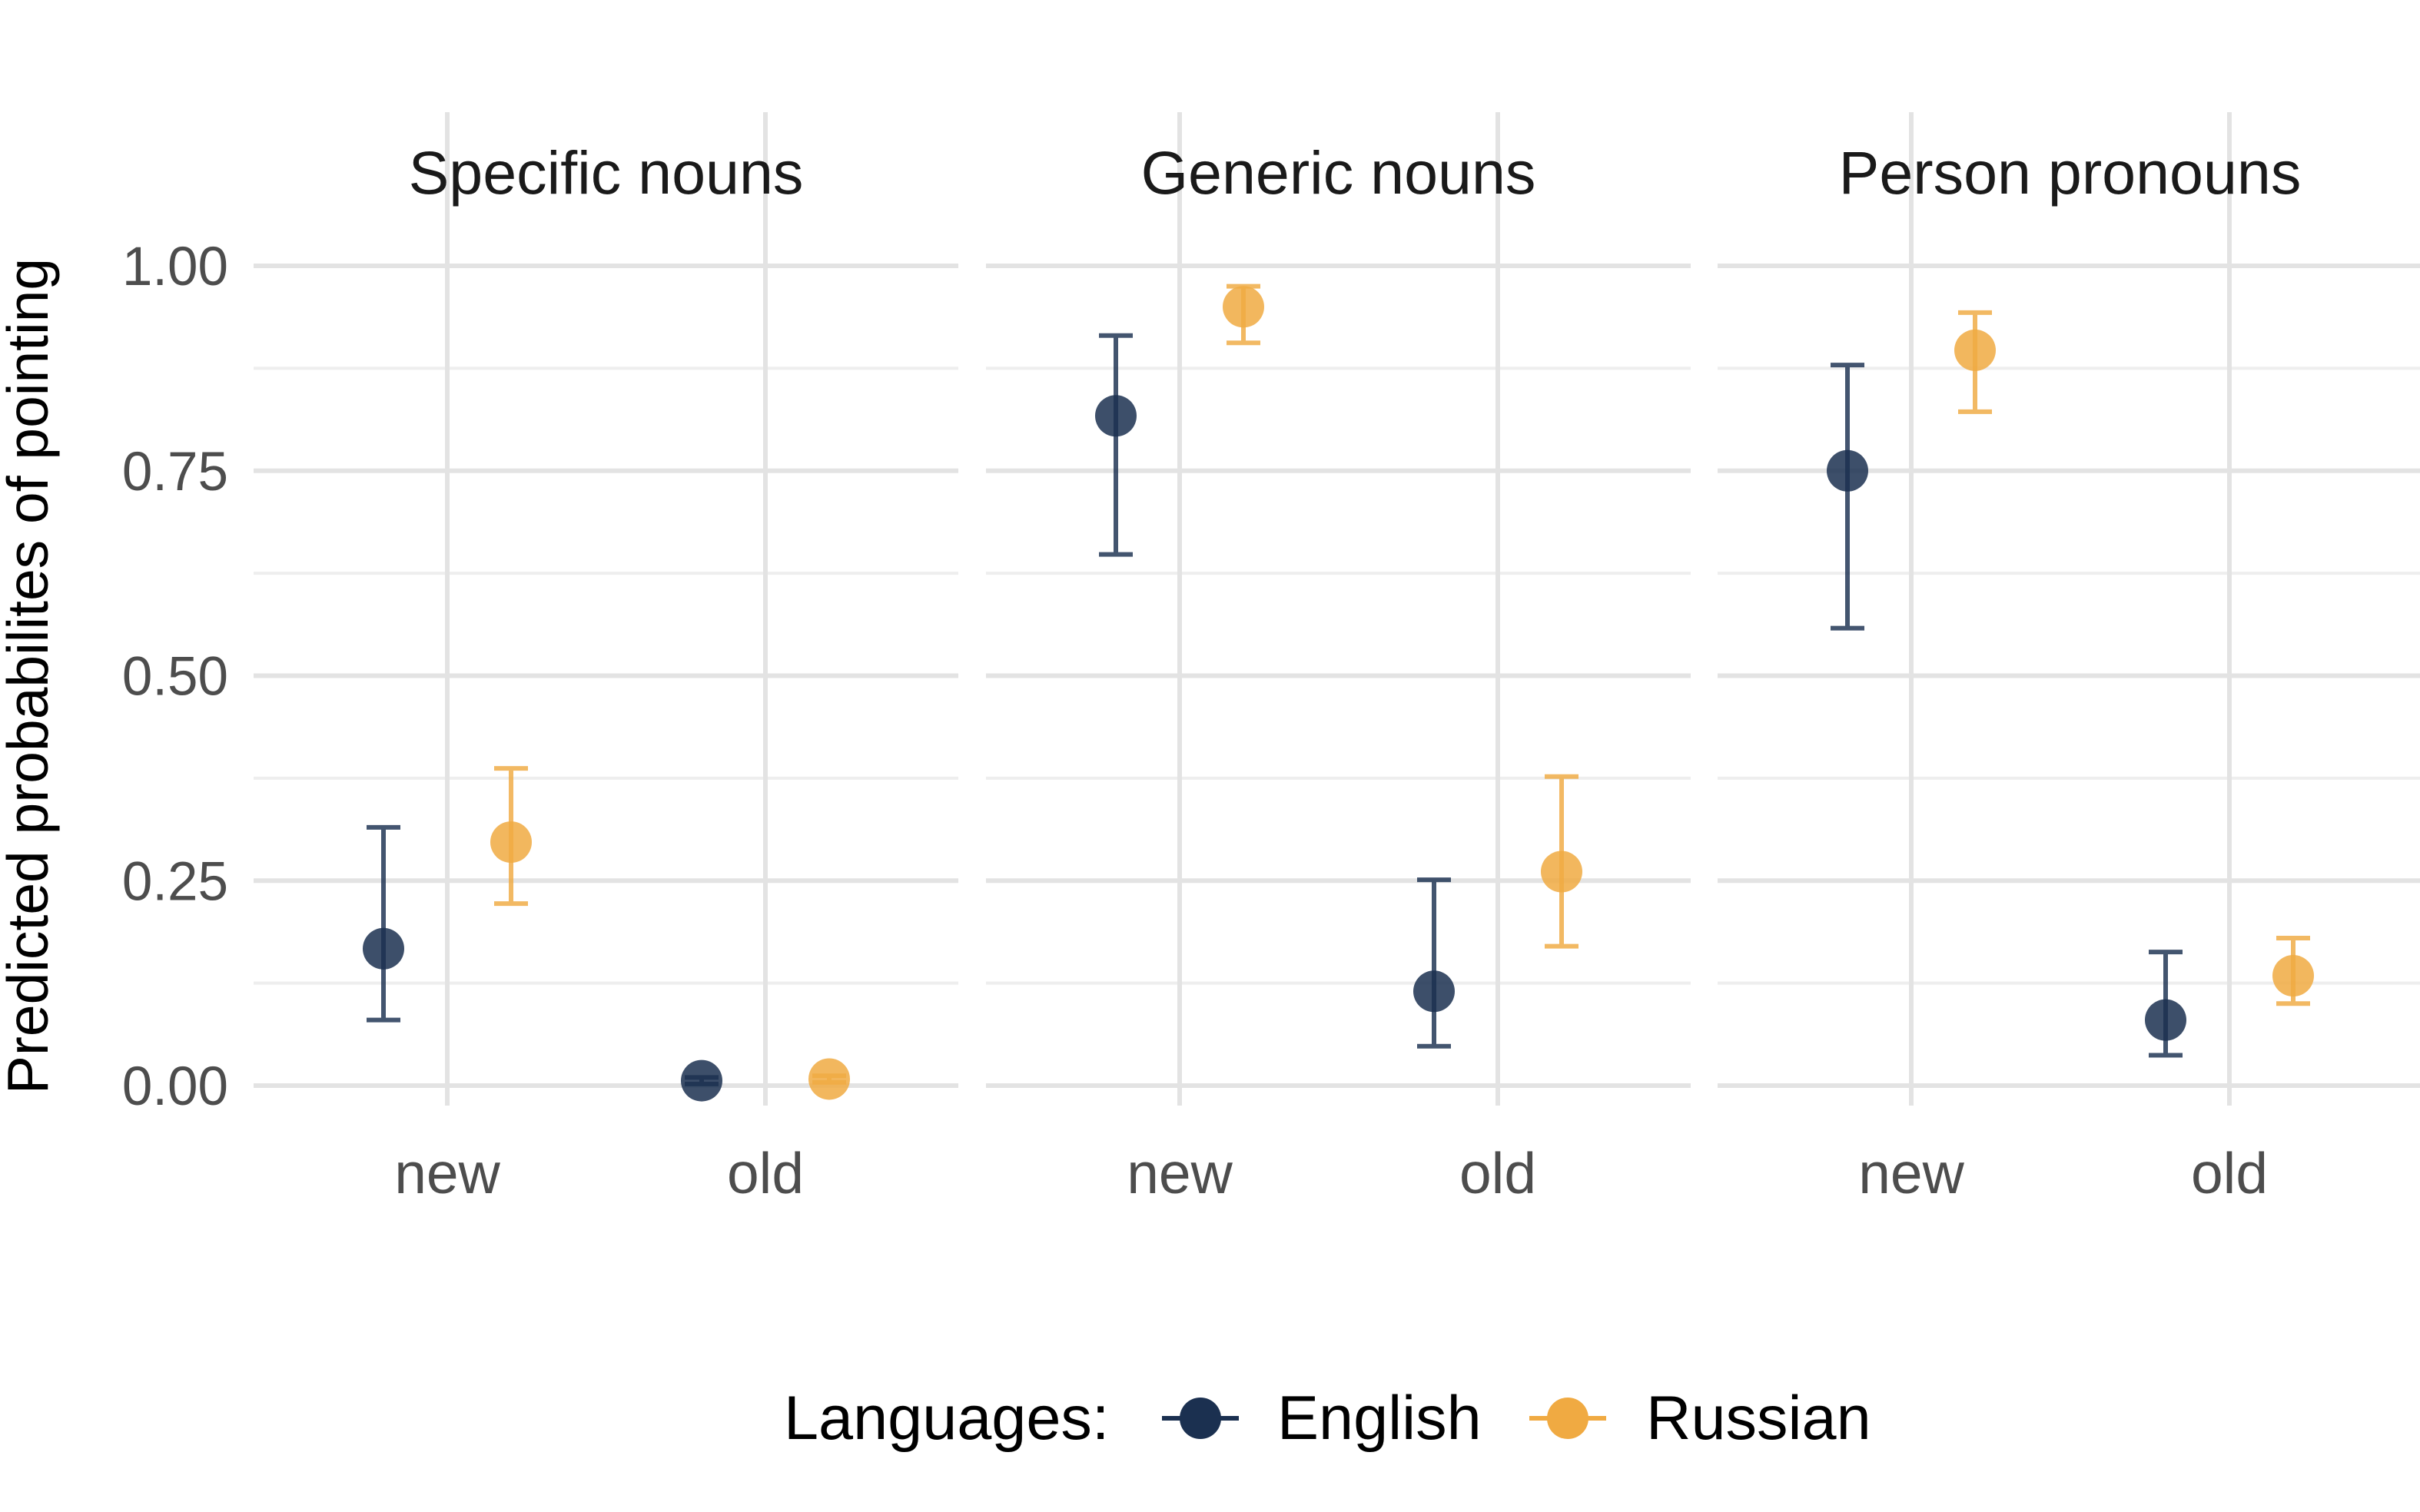  What do you see at coordinates (2070, 172) in the screenshot?
I see `panel-title: Person pronouns` at bounding box center [2070, 172].